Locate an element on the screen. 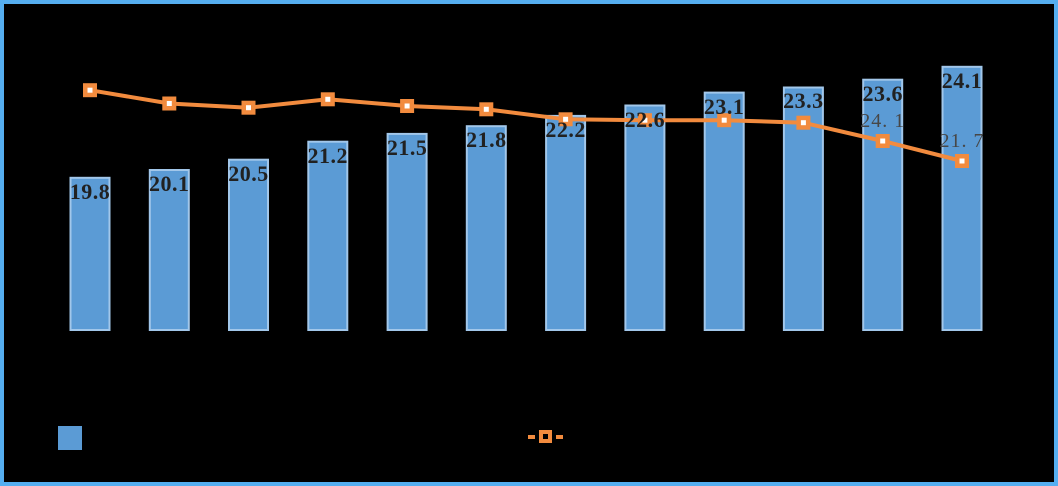  legend-line-marker-swatch is located at coordinates (548, 436).